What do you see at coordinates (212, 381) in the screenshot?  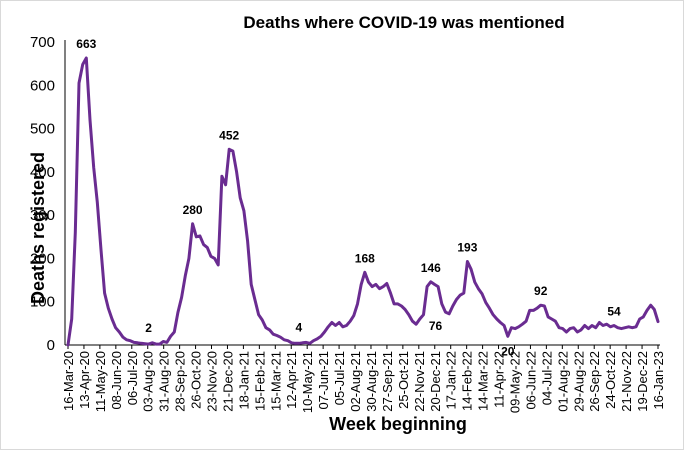 I see `x-tick-label: 23-Nov-20` at bounding box center [212, 381].